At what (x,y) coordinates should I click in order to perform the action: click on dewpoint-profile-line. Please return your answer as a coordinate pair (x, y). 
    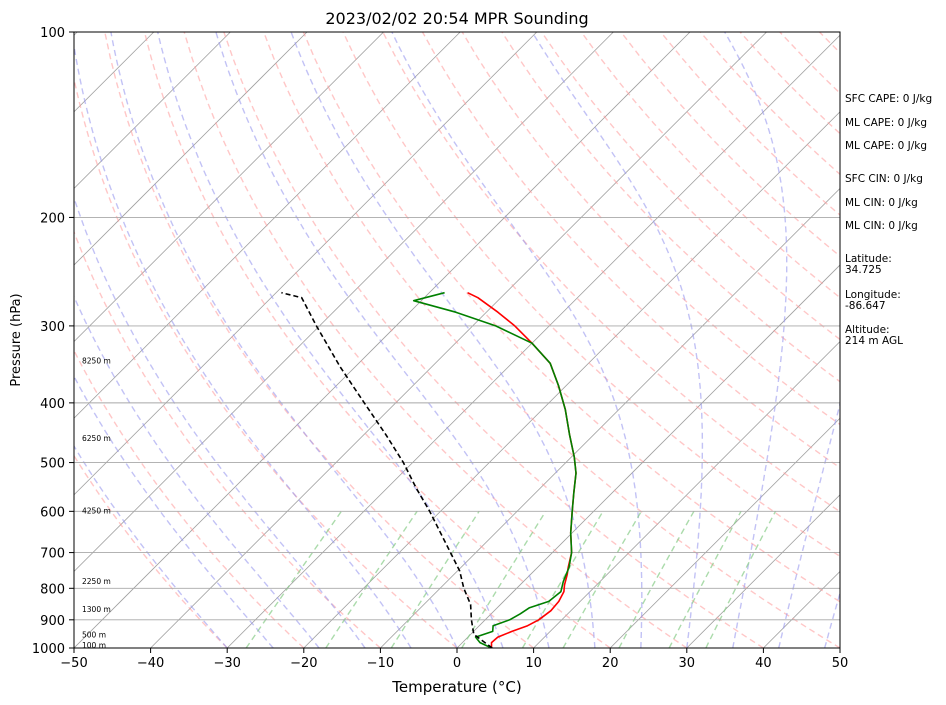
    Looking at the image, I should click on (494, 469).